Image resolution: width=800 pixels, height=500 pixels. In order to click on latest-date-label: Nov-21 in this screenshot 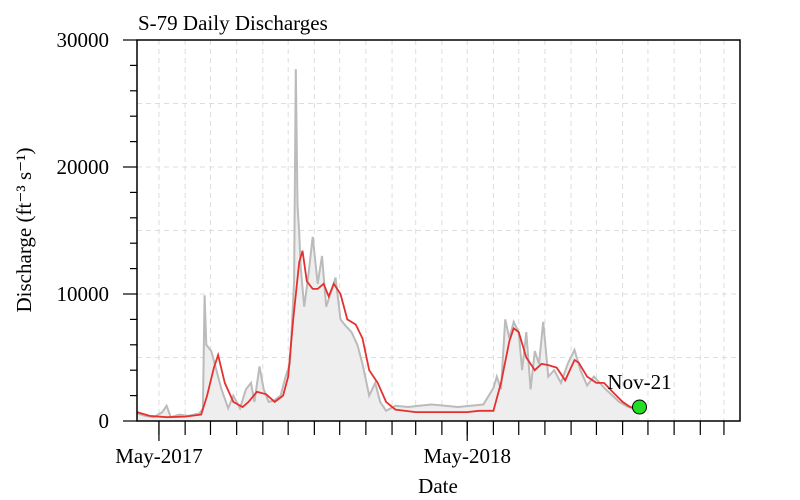, I will do `click(639, 382)`.